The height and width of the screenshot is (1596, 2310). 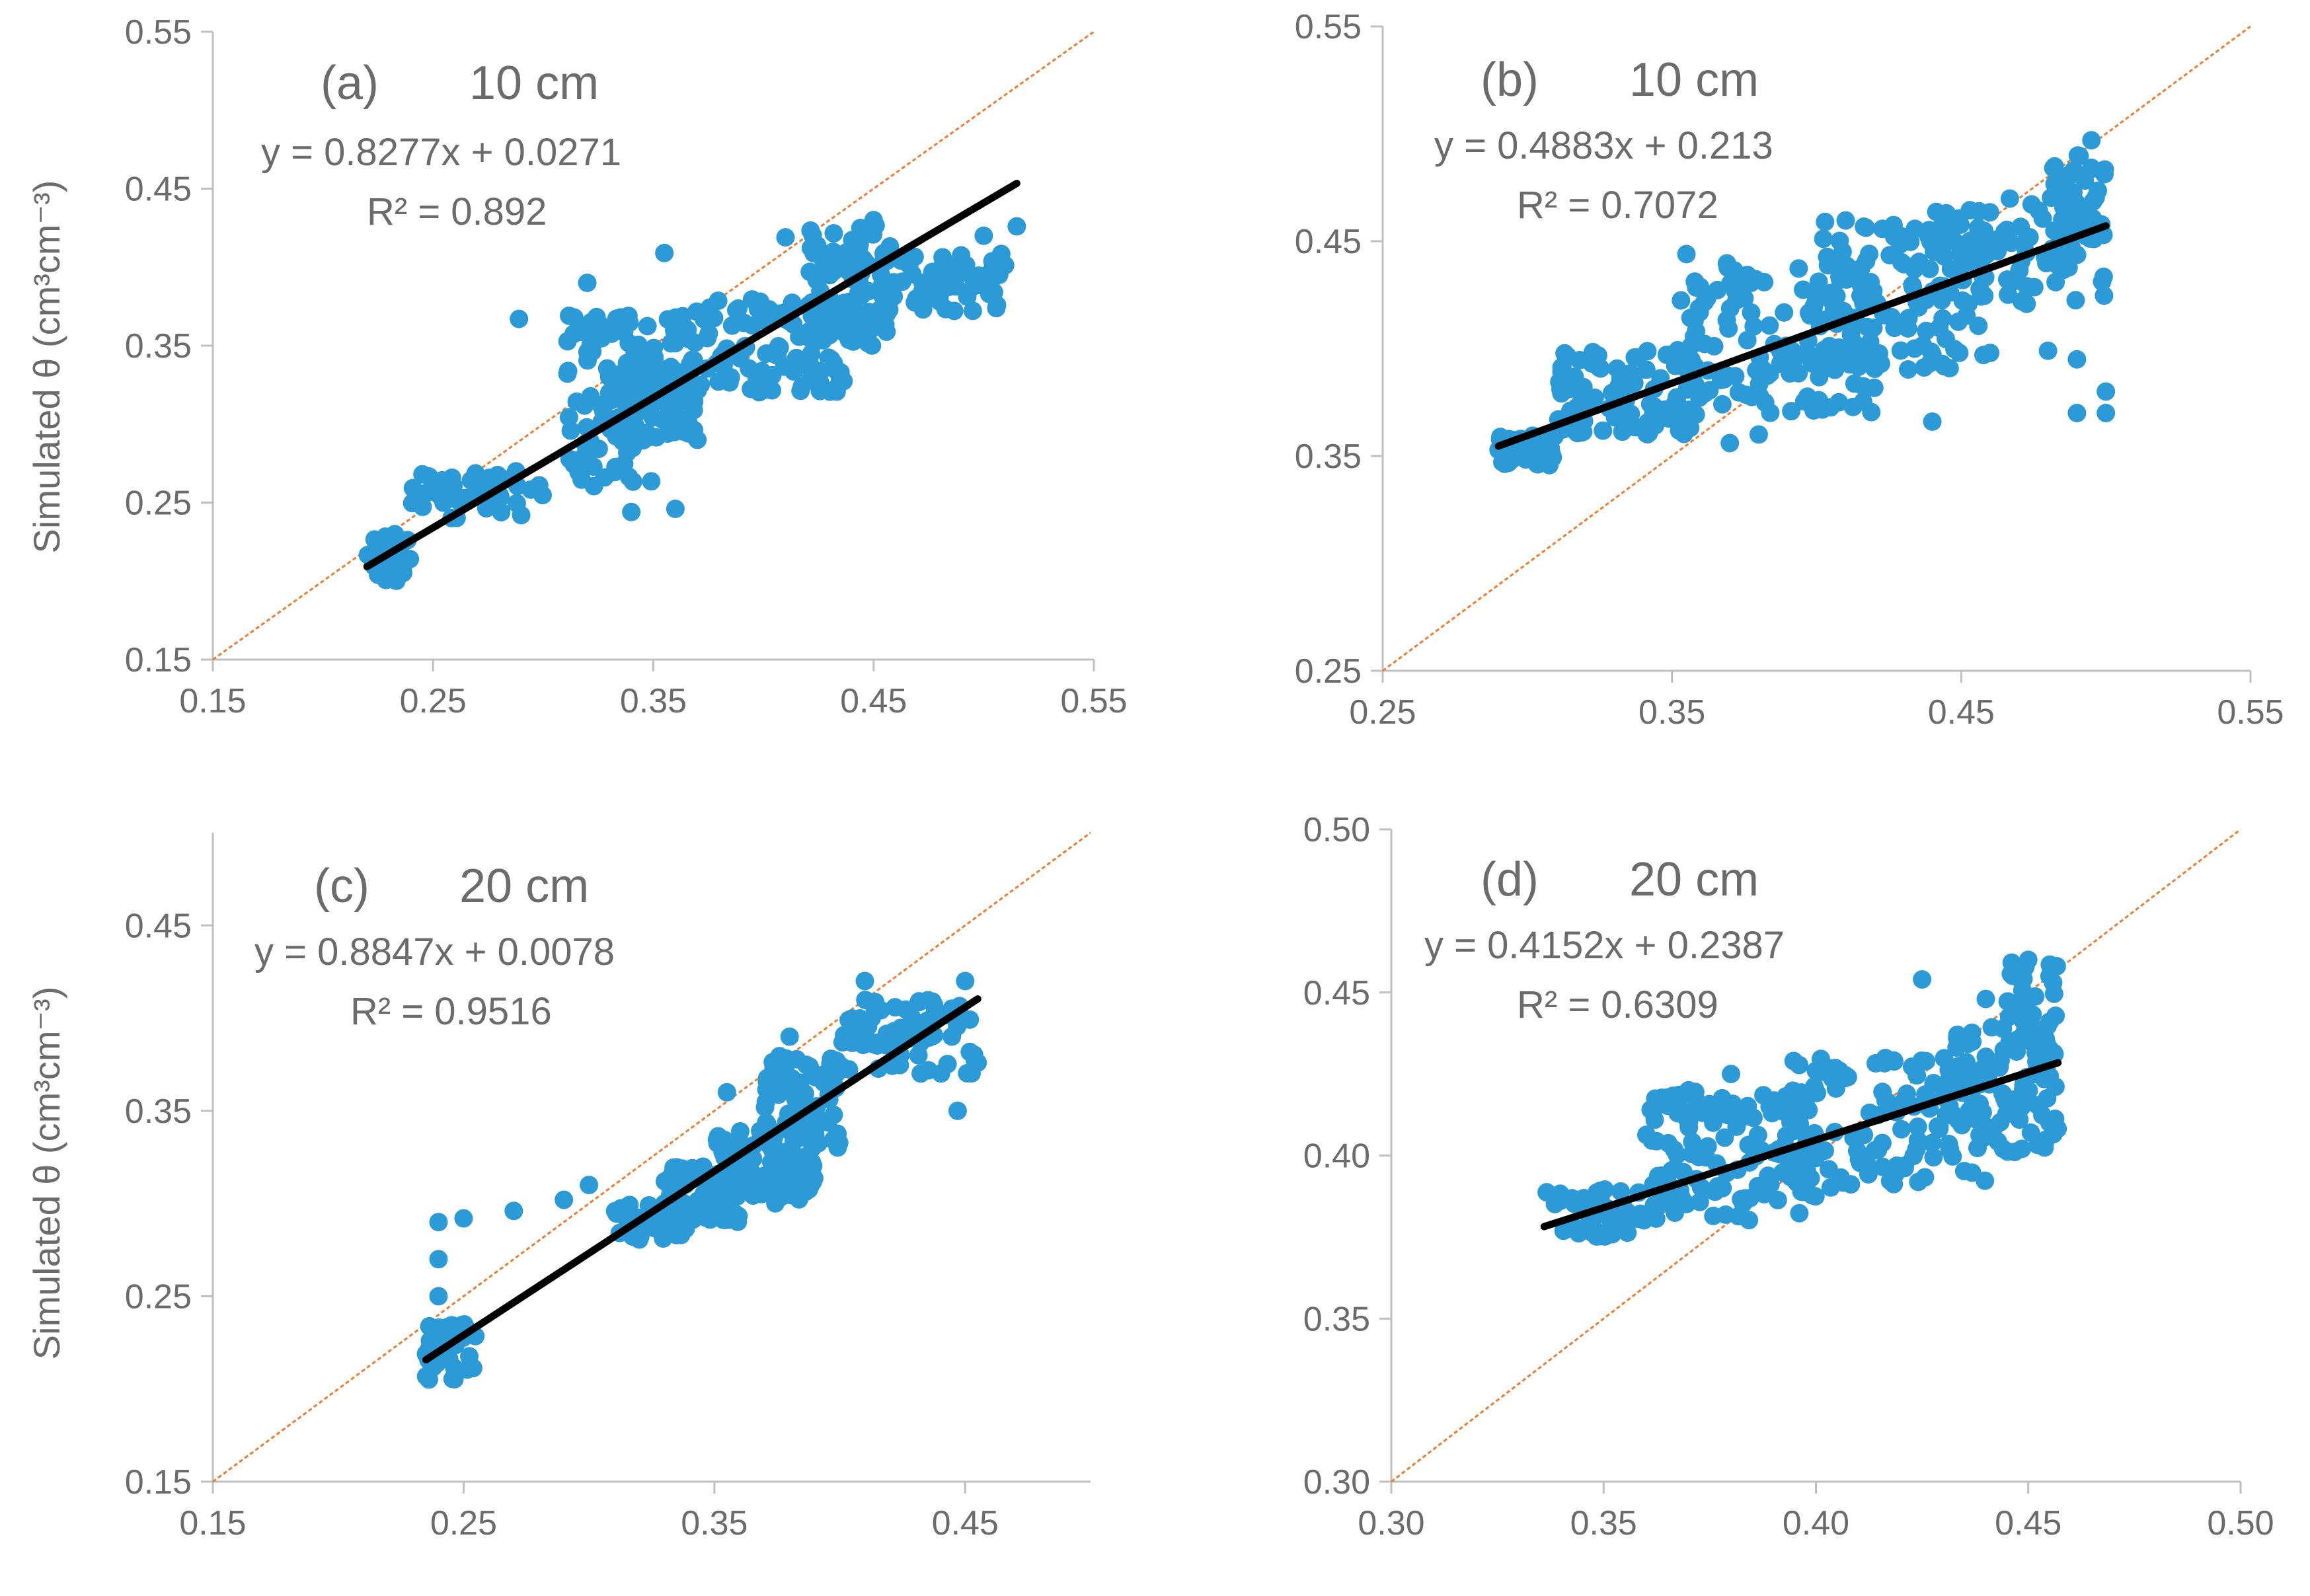 What do you see at coordinates (158, 1111) in the screenshot?
I see `panel-c-ytick-label: 0.35` at bounding box center [158, 1111].